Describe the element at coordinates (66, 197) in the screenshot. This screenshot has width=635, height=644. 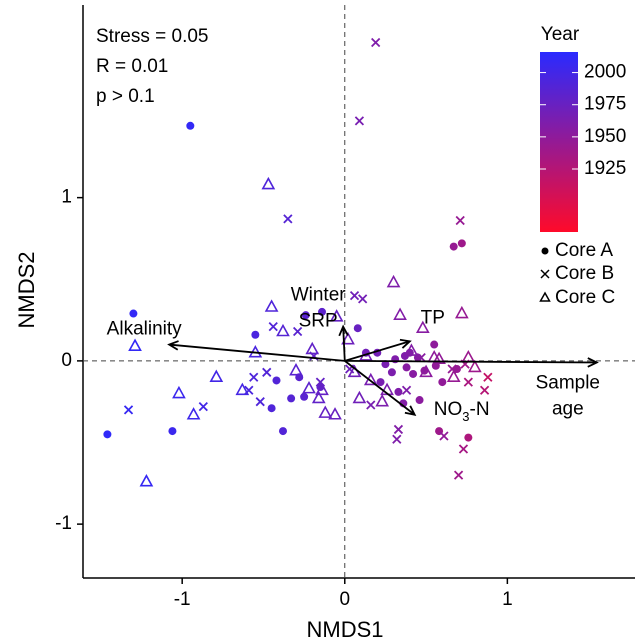
I see `y-tick-label: 1` at that location.